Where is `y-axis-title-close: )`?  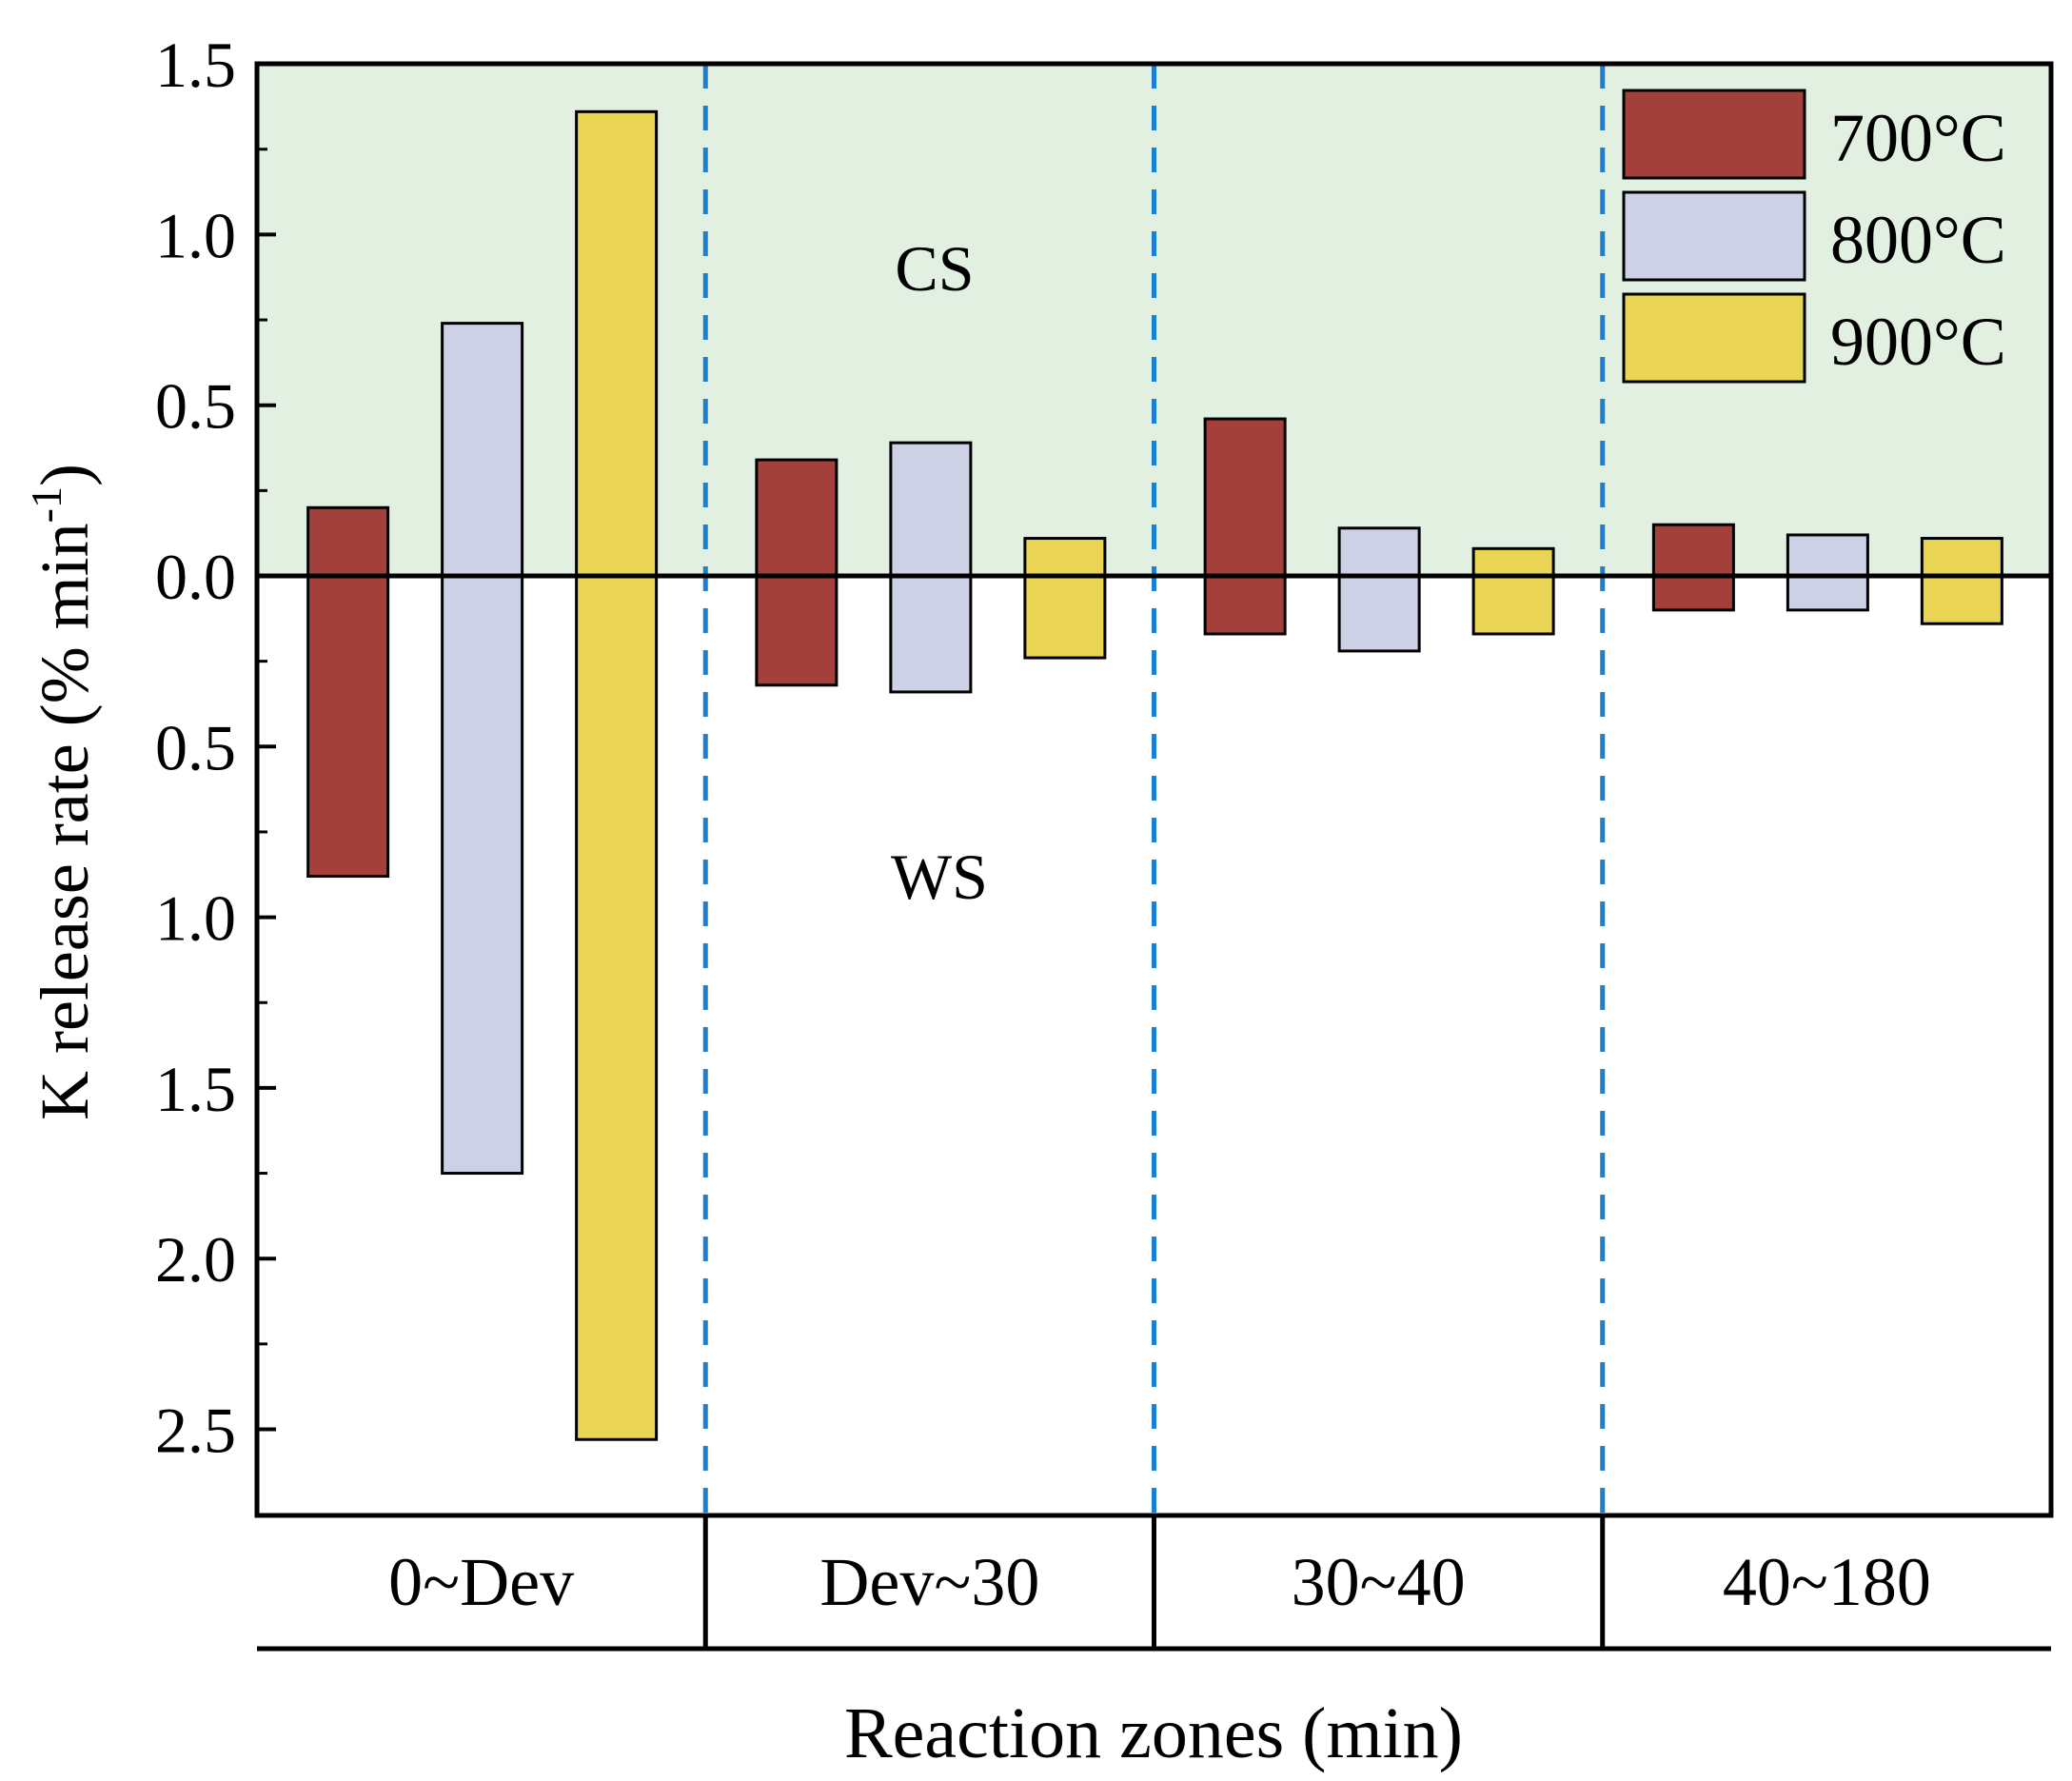 y-axis-title-close: ) is located at coordinates (65, 475).